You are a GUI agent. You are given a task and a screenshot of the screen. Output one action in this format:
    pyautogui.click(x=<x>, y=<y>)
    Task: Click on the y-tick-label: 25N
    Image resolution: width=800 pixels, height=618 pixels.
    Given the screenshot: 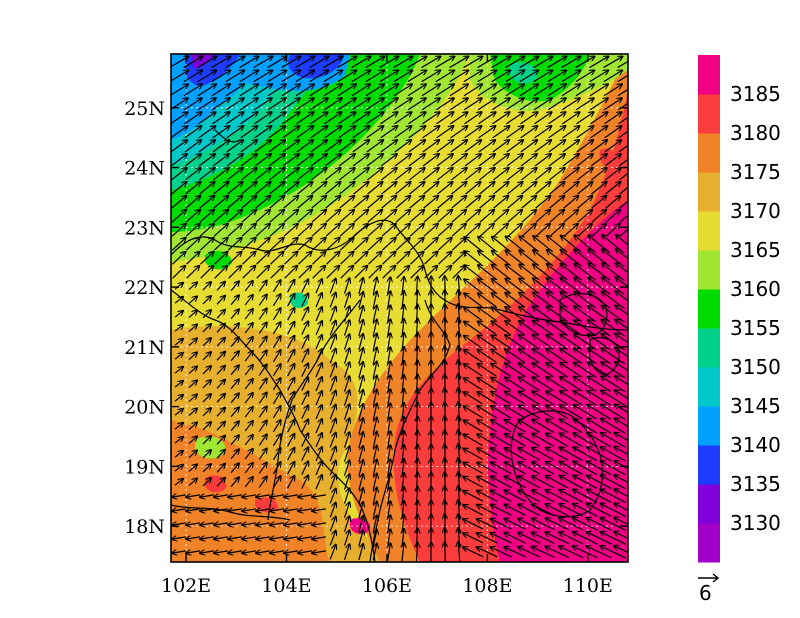 What is the action you would take?
    pyautogui.click(x=144, y=109)
    